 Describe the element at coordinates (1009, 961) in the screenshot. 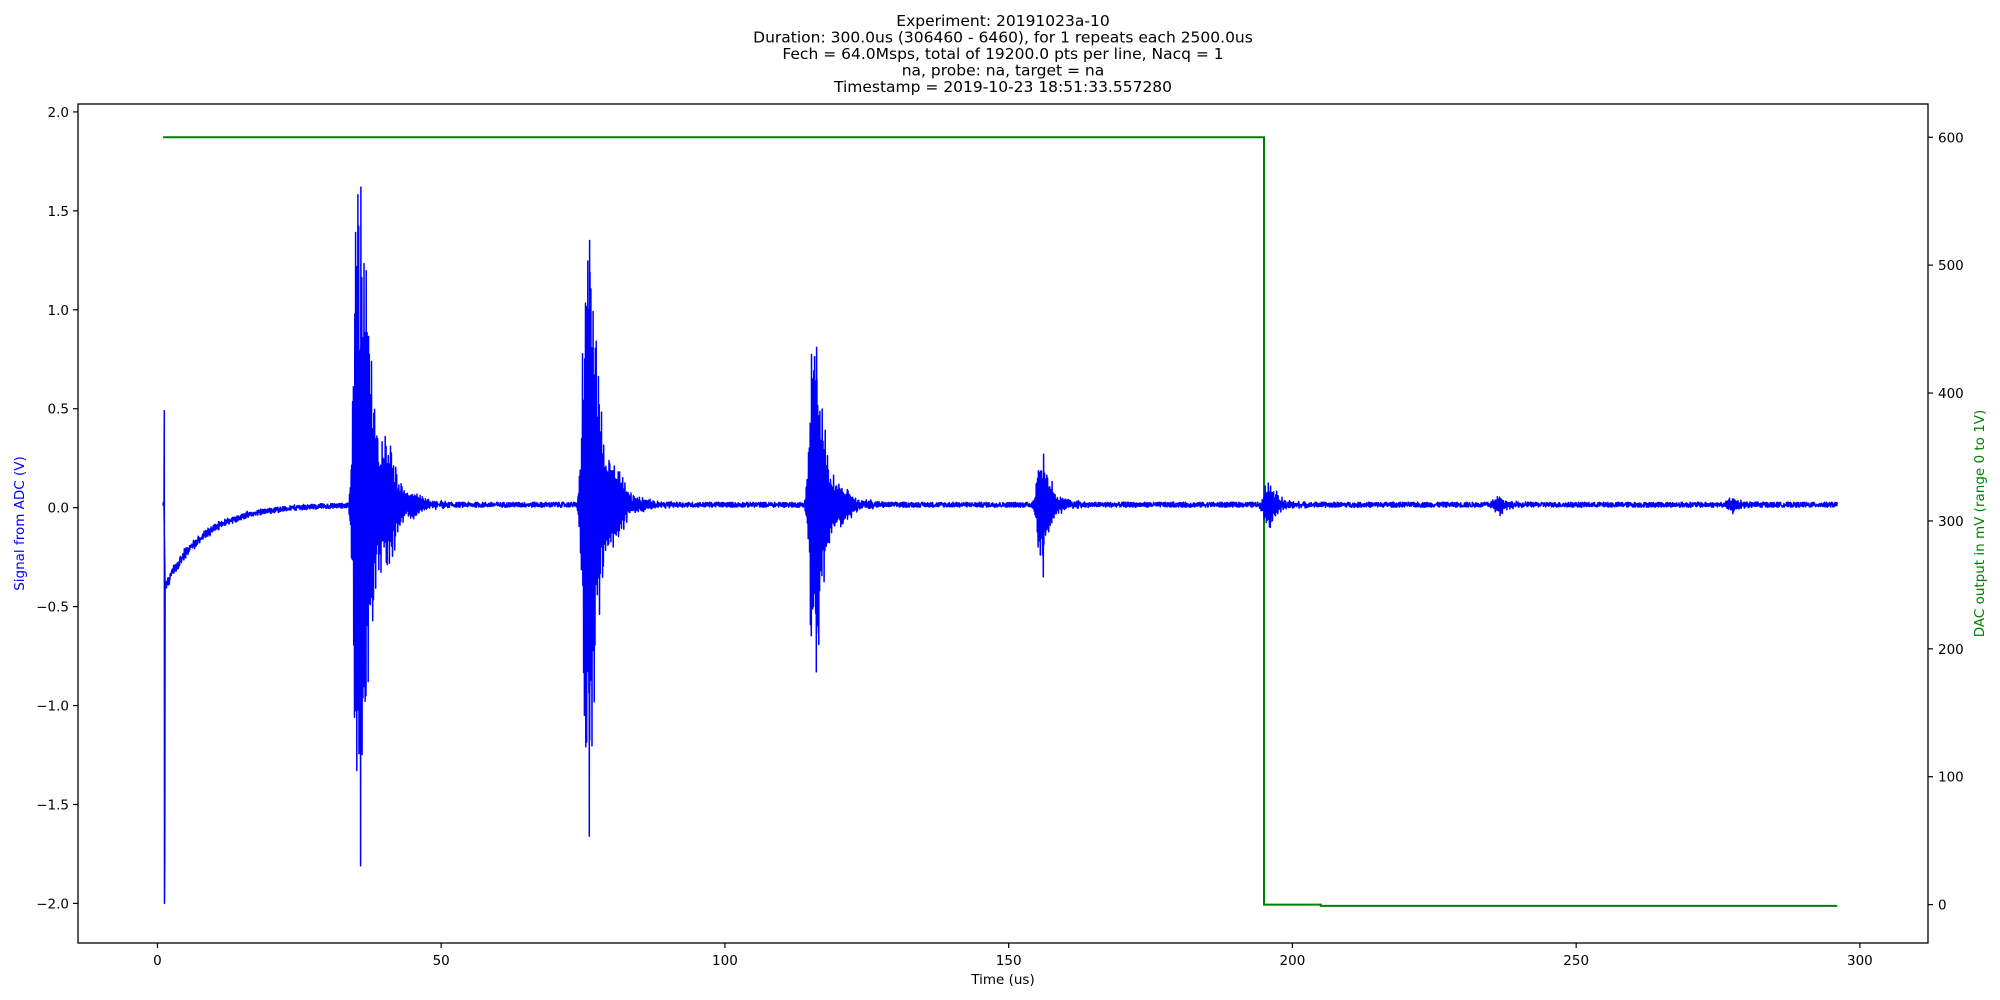

I see `x-tick-label: 150` at that location.